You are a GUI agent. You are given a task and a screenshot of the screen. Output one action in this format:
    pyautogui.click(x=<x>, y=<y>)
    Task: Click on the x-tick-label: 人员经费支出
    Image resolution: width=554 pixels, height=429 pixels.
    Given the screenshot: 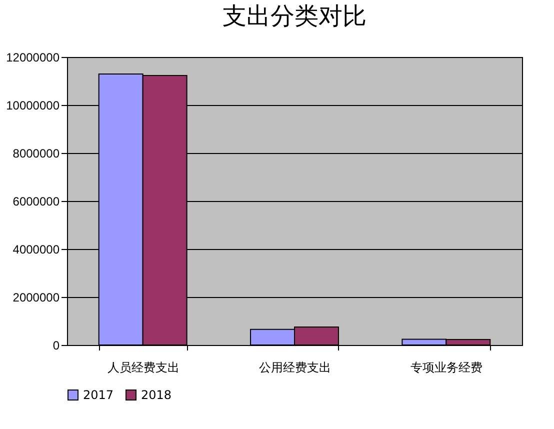 What is the action you would take?
    pyautogui.click(x=143, y=367)
    